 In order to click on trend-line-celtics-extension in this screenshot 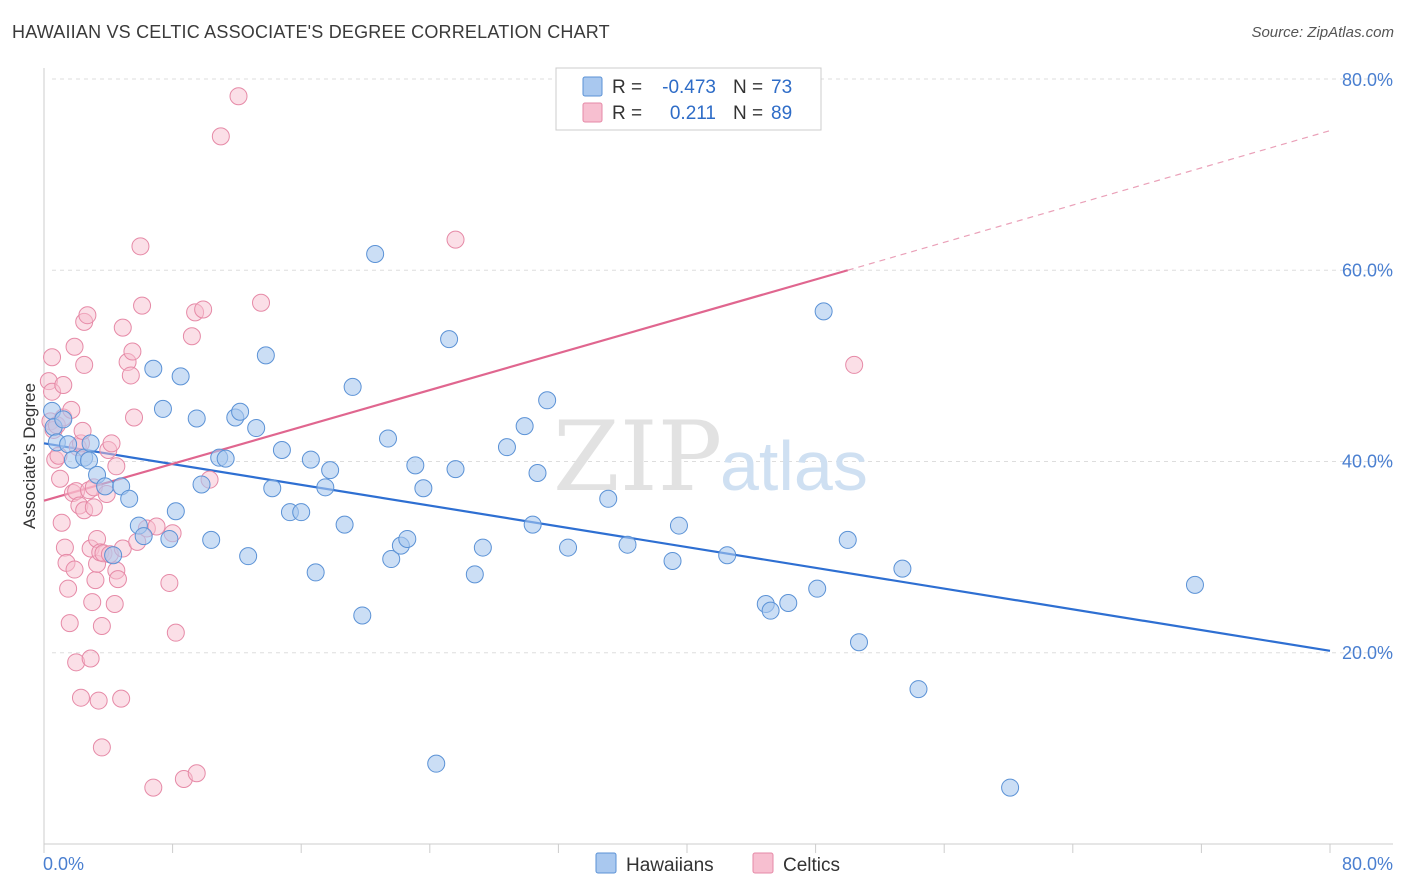, I will do `click(1089, 200)`.